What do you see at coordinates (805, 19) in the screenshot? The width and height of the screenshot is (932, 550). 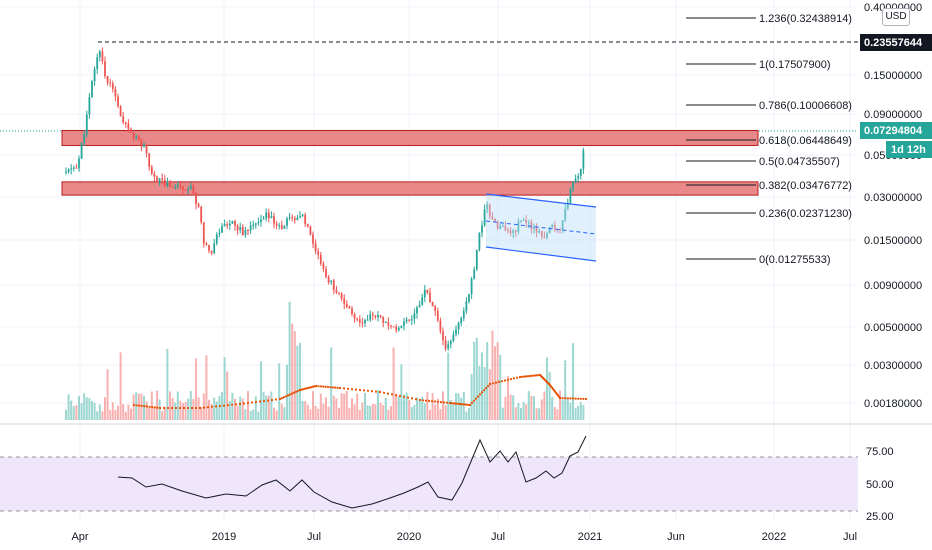 I see `fib-label: 1.236(0.32438914)` at bounding box center [805, 19].